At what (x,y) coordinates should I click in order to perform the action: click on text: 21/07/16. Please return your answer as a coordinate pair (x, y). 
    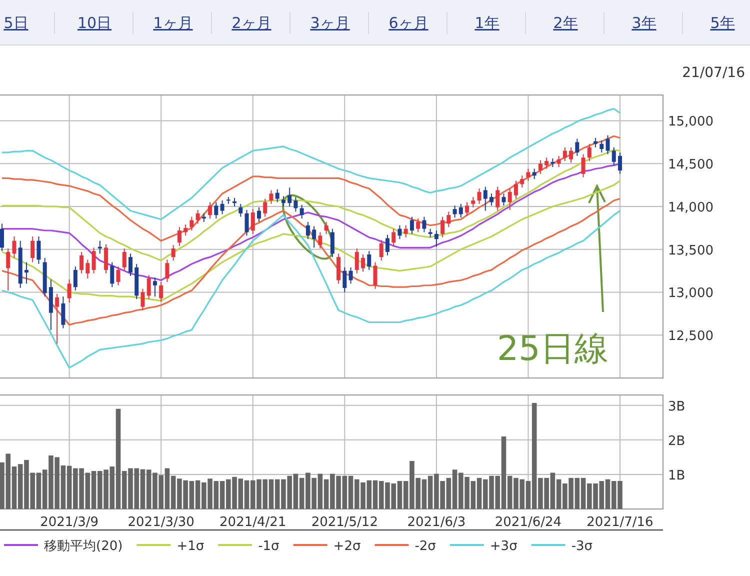
    Looking at the image, I should click on (714, 73).